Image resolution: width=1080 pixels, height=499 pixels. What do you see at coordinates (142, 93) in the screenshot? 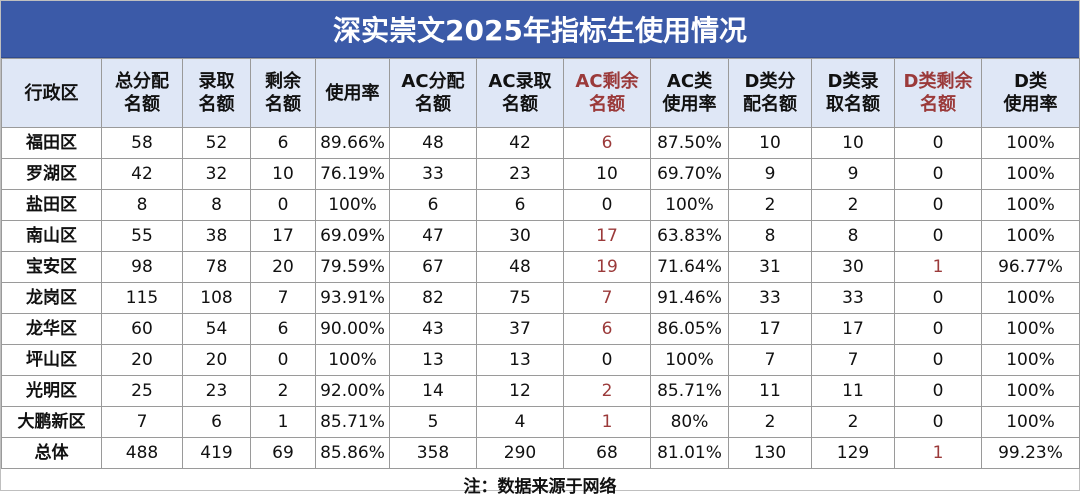
I see `column-header: 总分配 名额` at bounding box center [142, 93].